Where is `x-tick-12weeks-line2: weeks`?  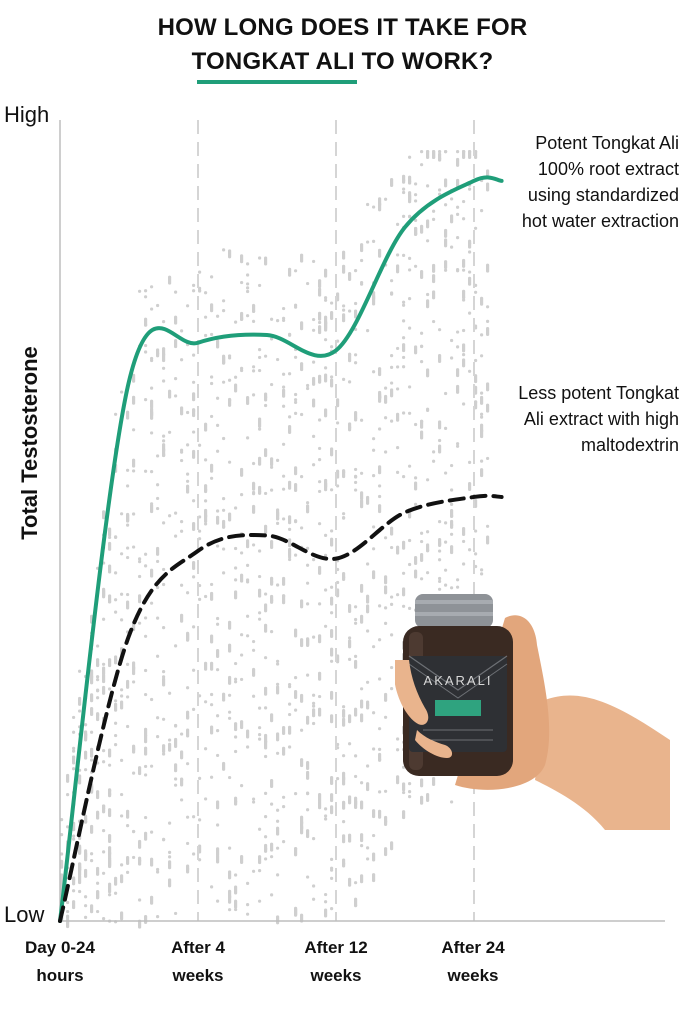 x-tick-12weeks-line2: weeks is located at coordinates (336, 975).